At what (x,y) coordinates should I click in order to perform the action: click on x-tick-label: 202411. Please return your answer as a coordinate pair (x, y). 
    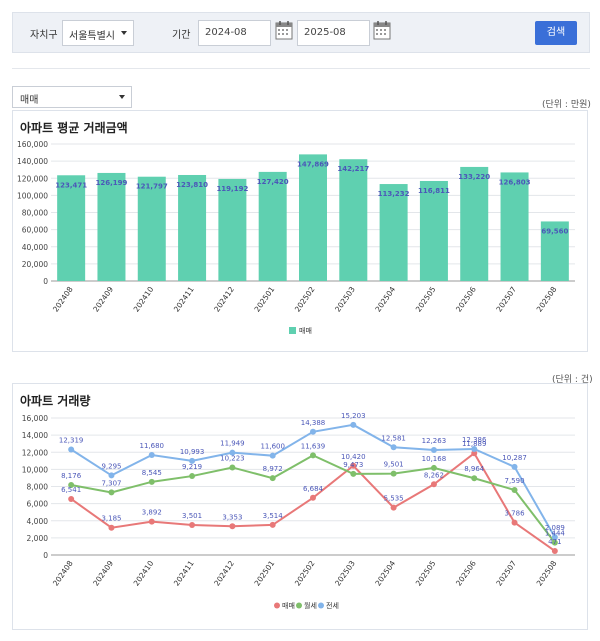
    Looking at the image, I should click on (184, 299).